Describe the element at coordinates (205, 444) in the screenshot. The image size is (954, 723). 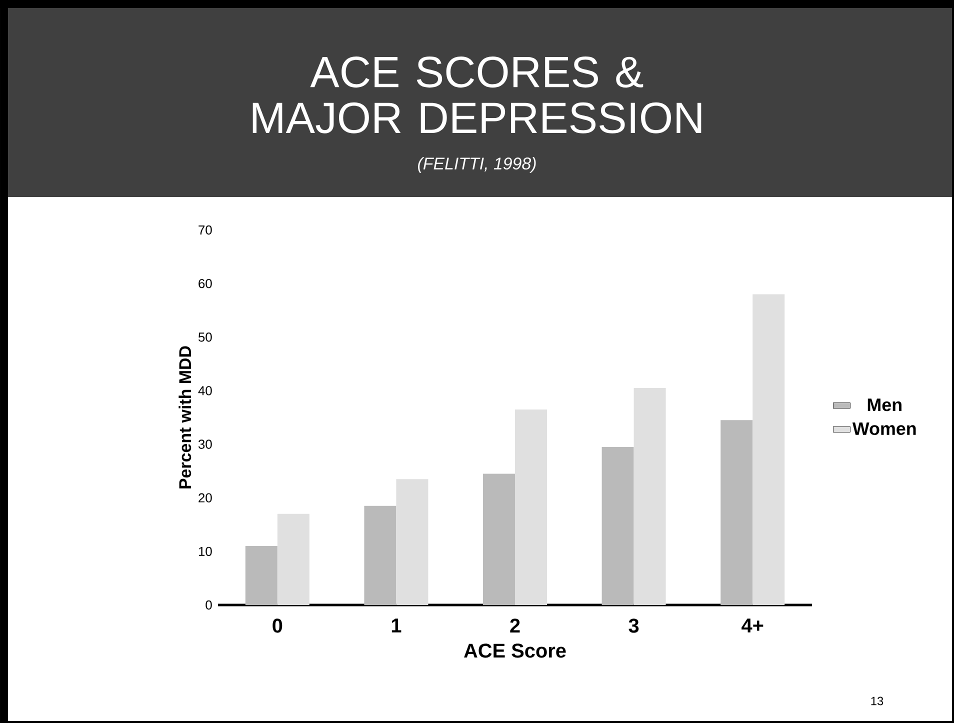
I see `y-tick-label: 30` at that location.